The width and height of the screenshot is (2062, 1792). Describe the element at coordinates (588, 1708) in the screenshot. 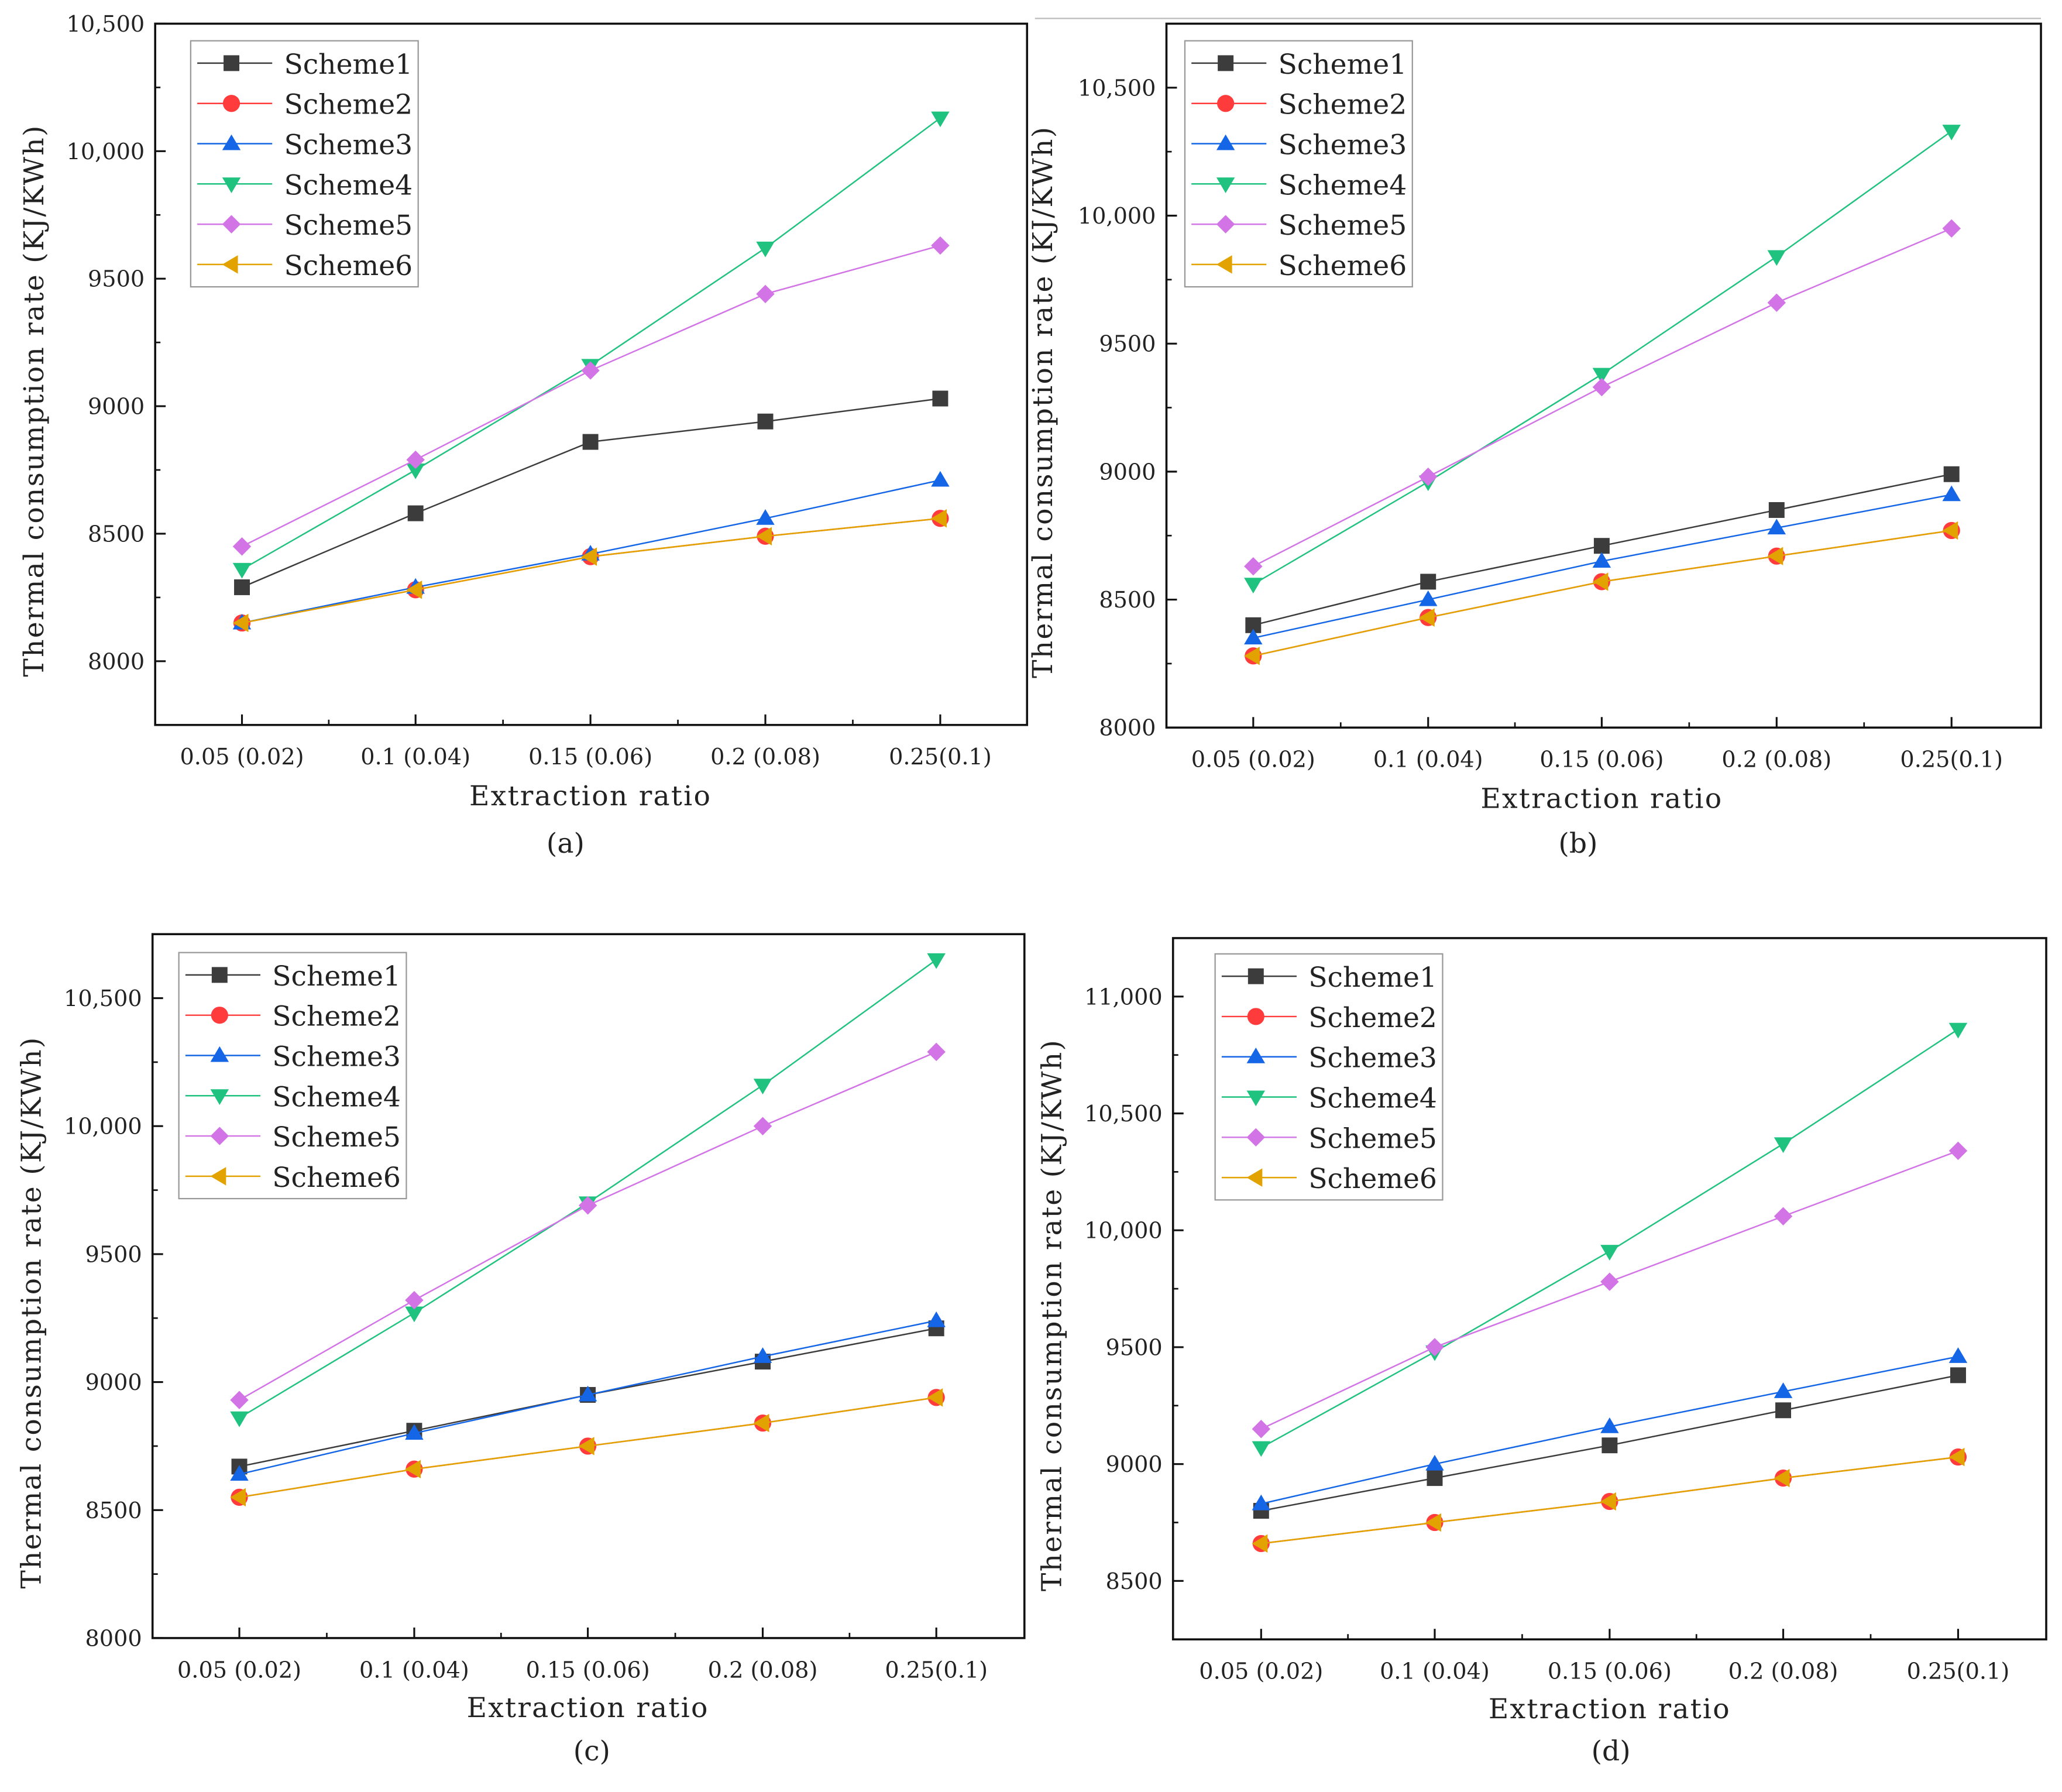

I see `x-axis-label: Extraction ratio` at that location.